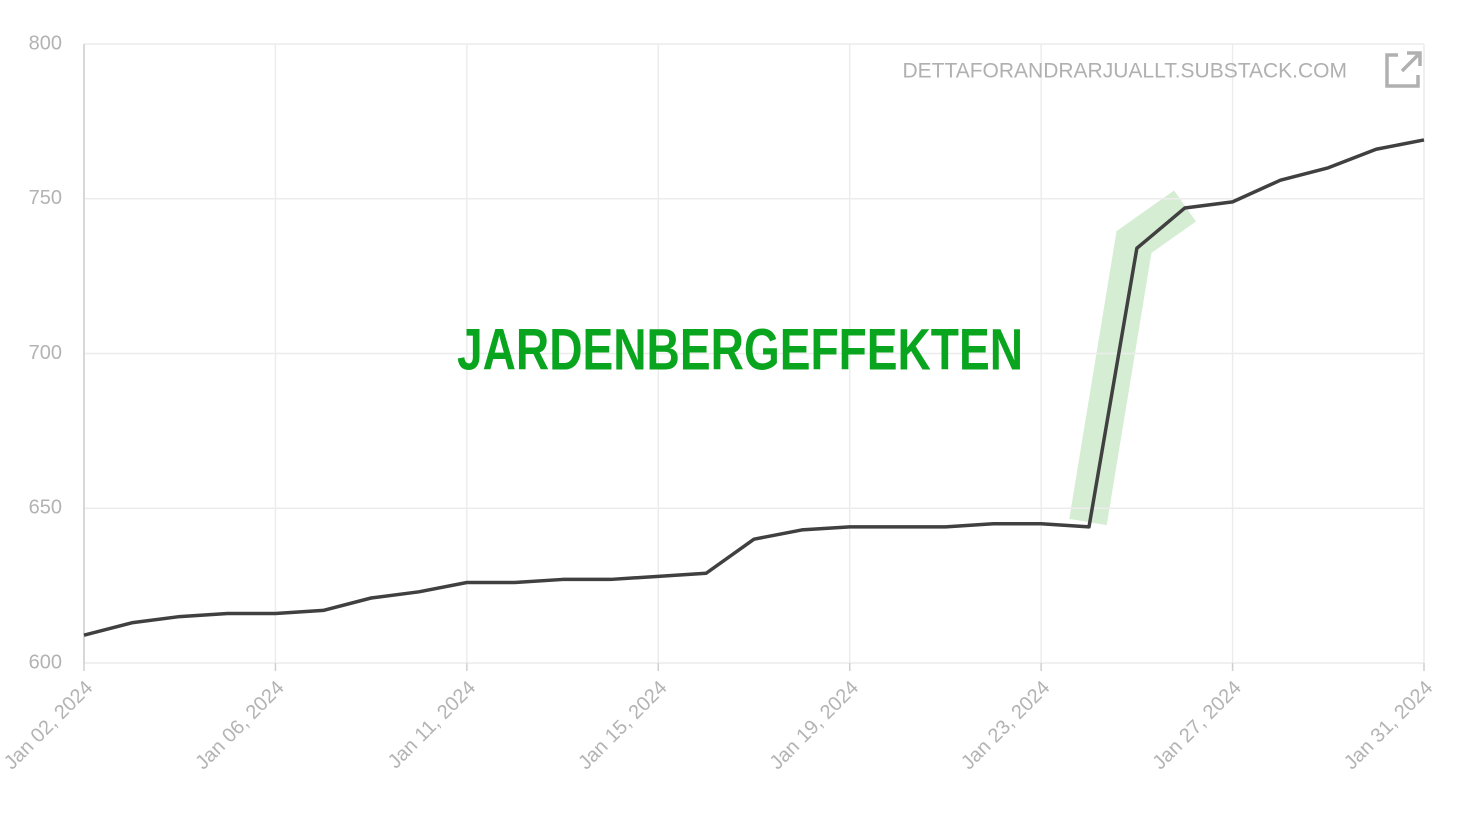 This screenshot has width=1481, height=815. What do you see at coordinates (1403, 69) in the screenshot?
I see `external-link-icon` at bounding box center [1403, 69].